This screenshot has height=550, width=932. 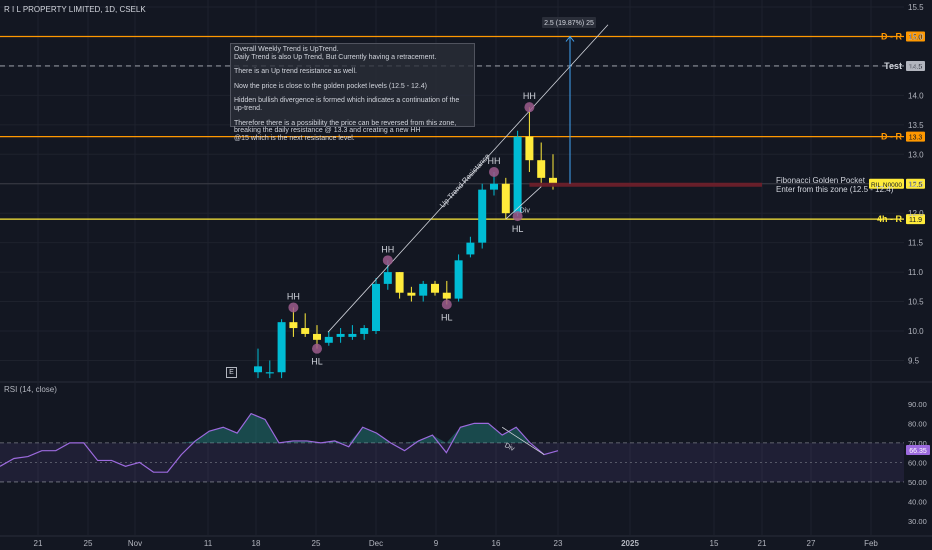 I want to click on time-tick-label: 16, so click(x=496, y=543).